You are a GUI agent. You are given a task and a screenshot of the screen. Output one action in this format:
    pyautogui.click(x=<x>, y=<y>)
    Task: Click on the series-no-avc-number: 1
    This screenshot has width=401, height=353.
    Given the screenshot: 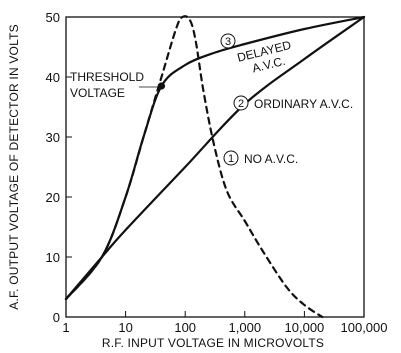 What is the action you would take?
    pyautogui.click(x=231, y=159)
    